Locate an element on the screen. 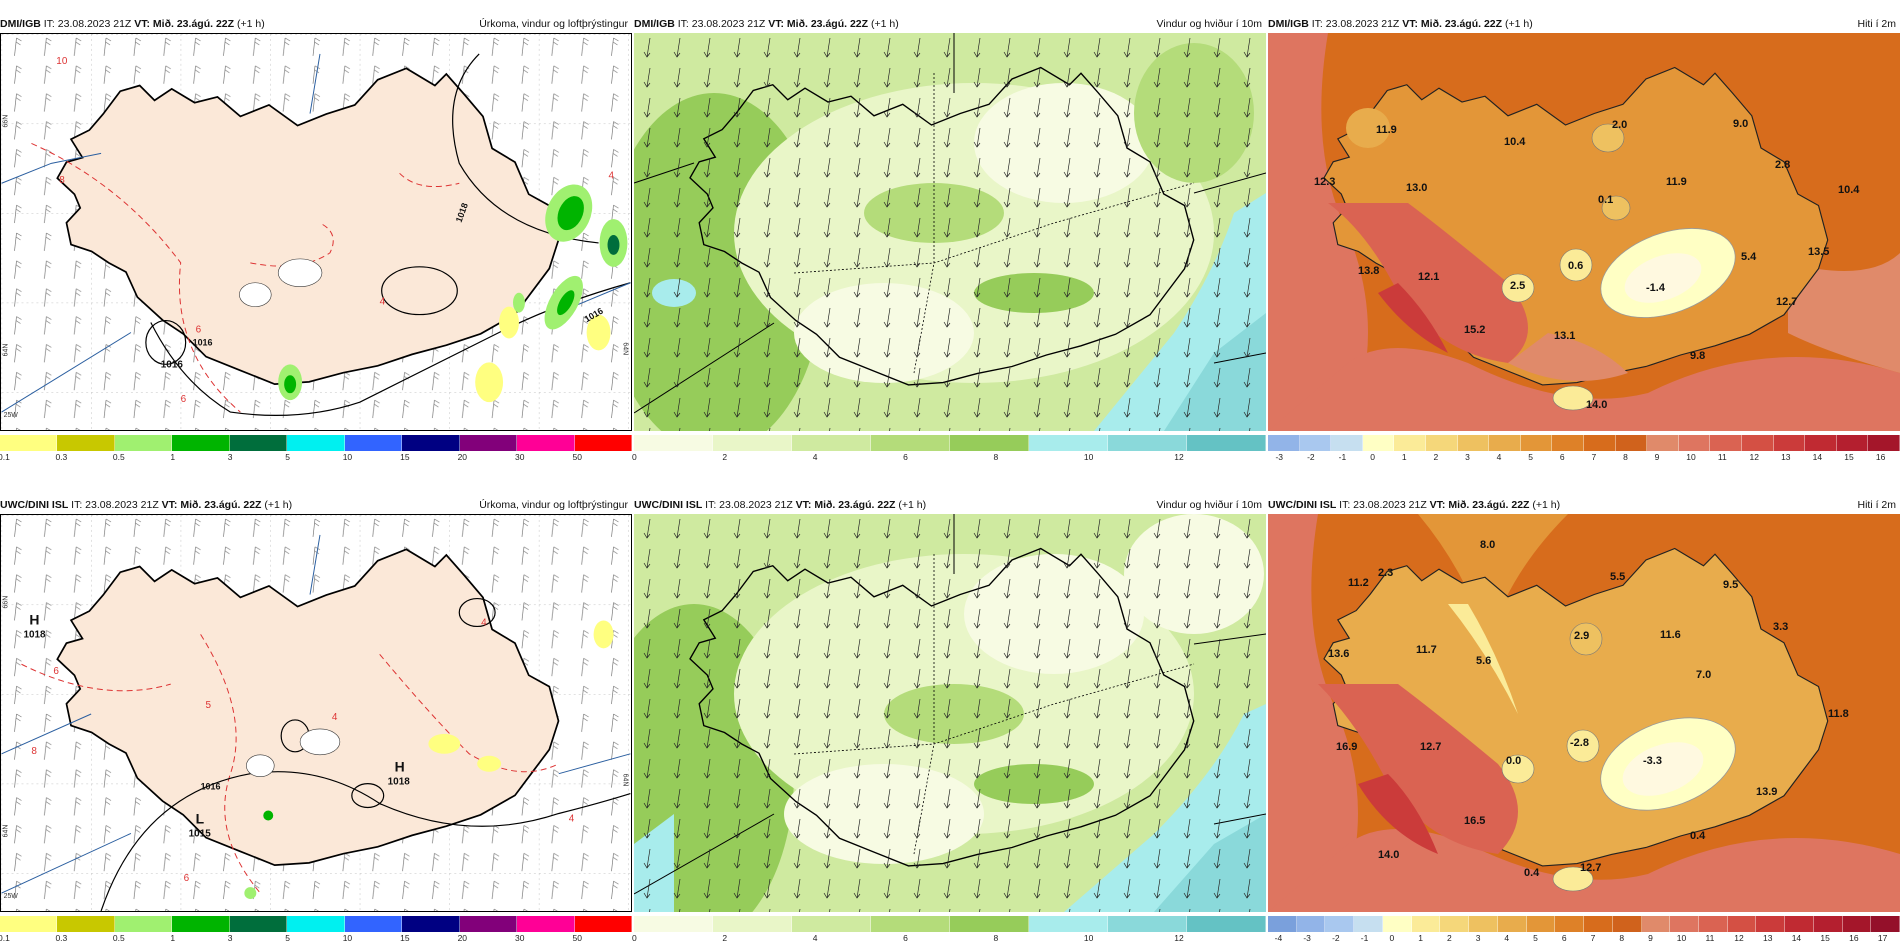  valid-time: VT: Mið. 23.ágú. 22Z is located at coordinates (1479, 505).